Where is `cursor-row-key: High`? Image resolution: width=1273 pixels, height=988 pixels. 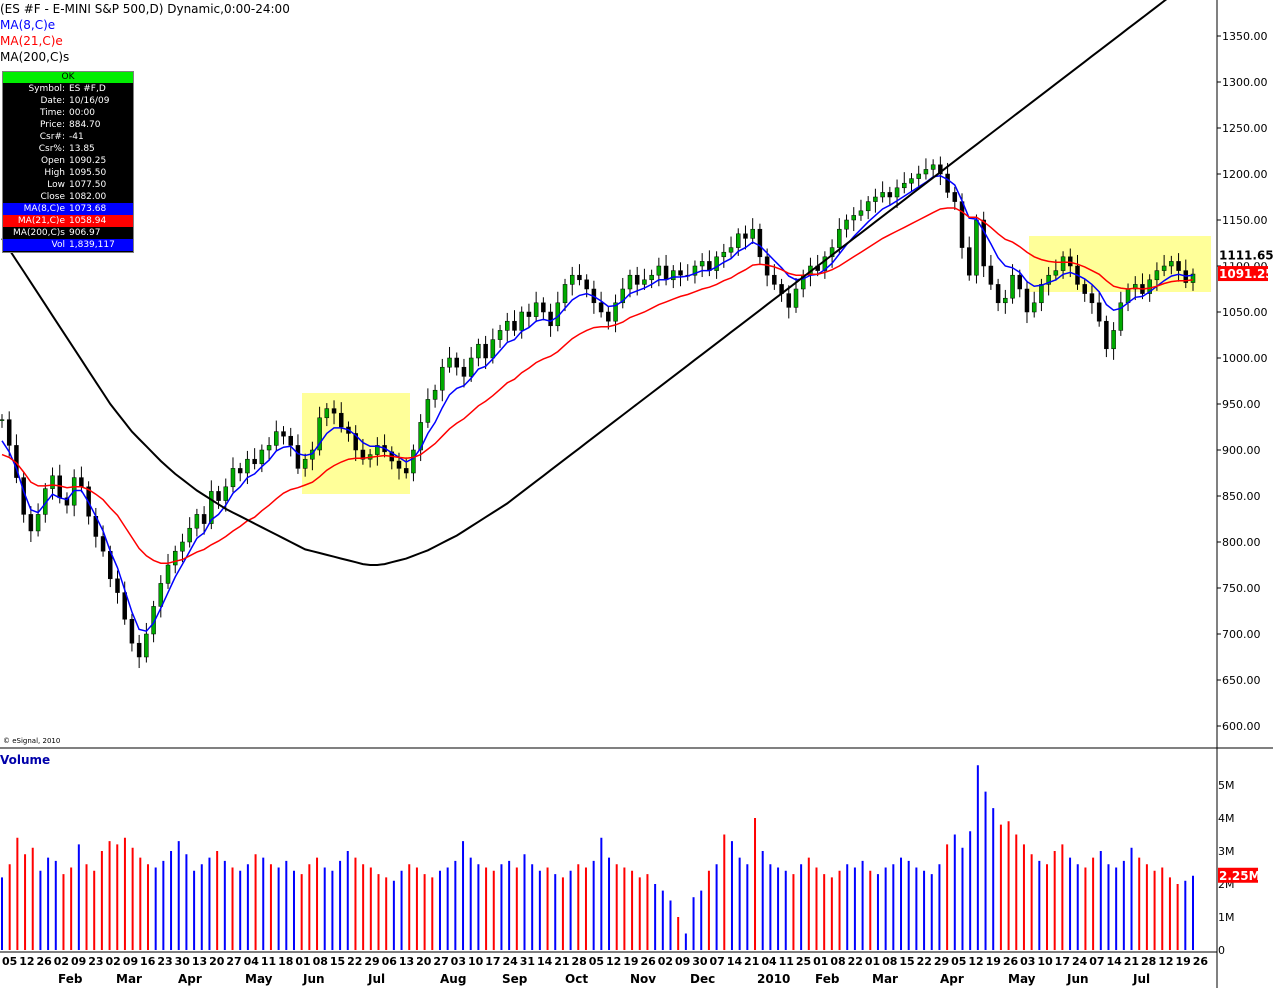 cursor-row-key: High is located at coordinates (54, 173).